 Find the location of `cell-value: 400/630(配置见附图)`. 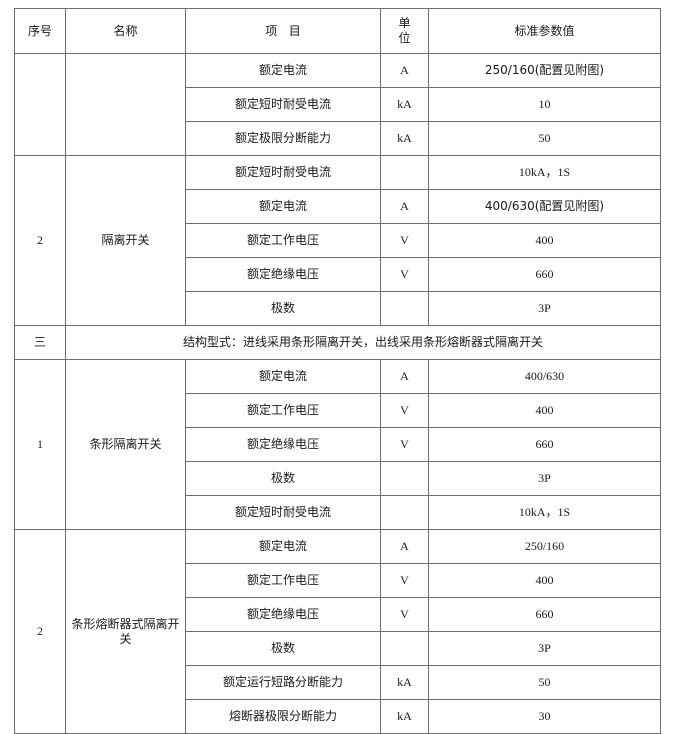

cell-value: 400/630(配置见附图) is located at coordinates (544, 206).